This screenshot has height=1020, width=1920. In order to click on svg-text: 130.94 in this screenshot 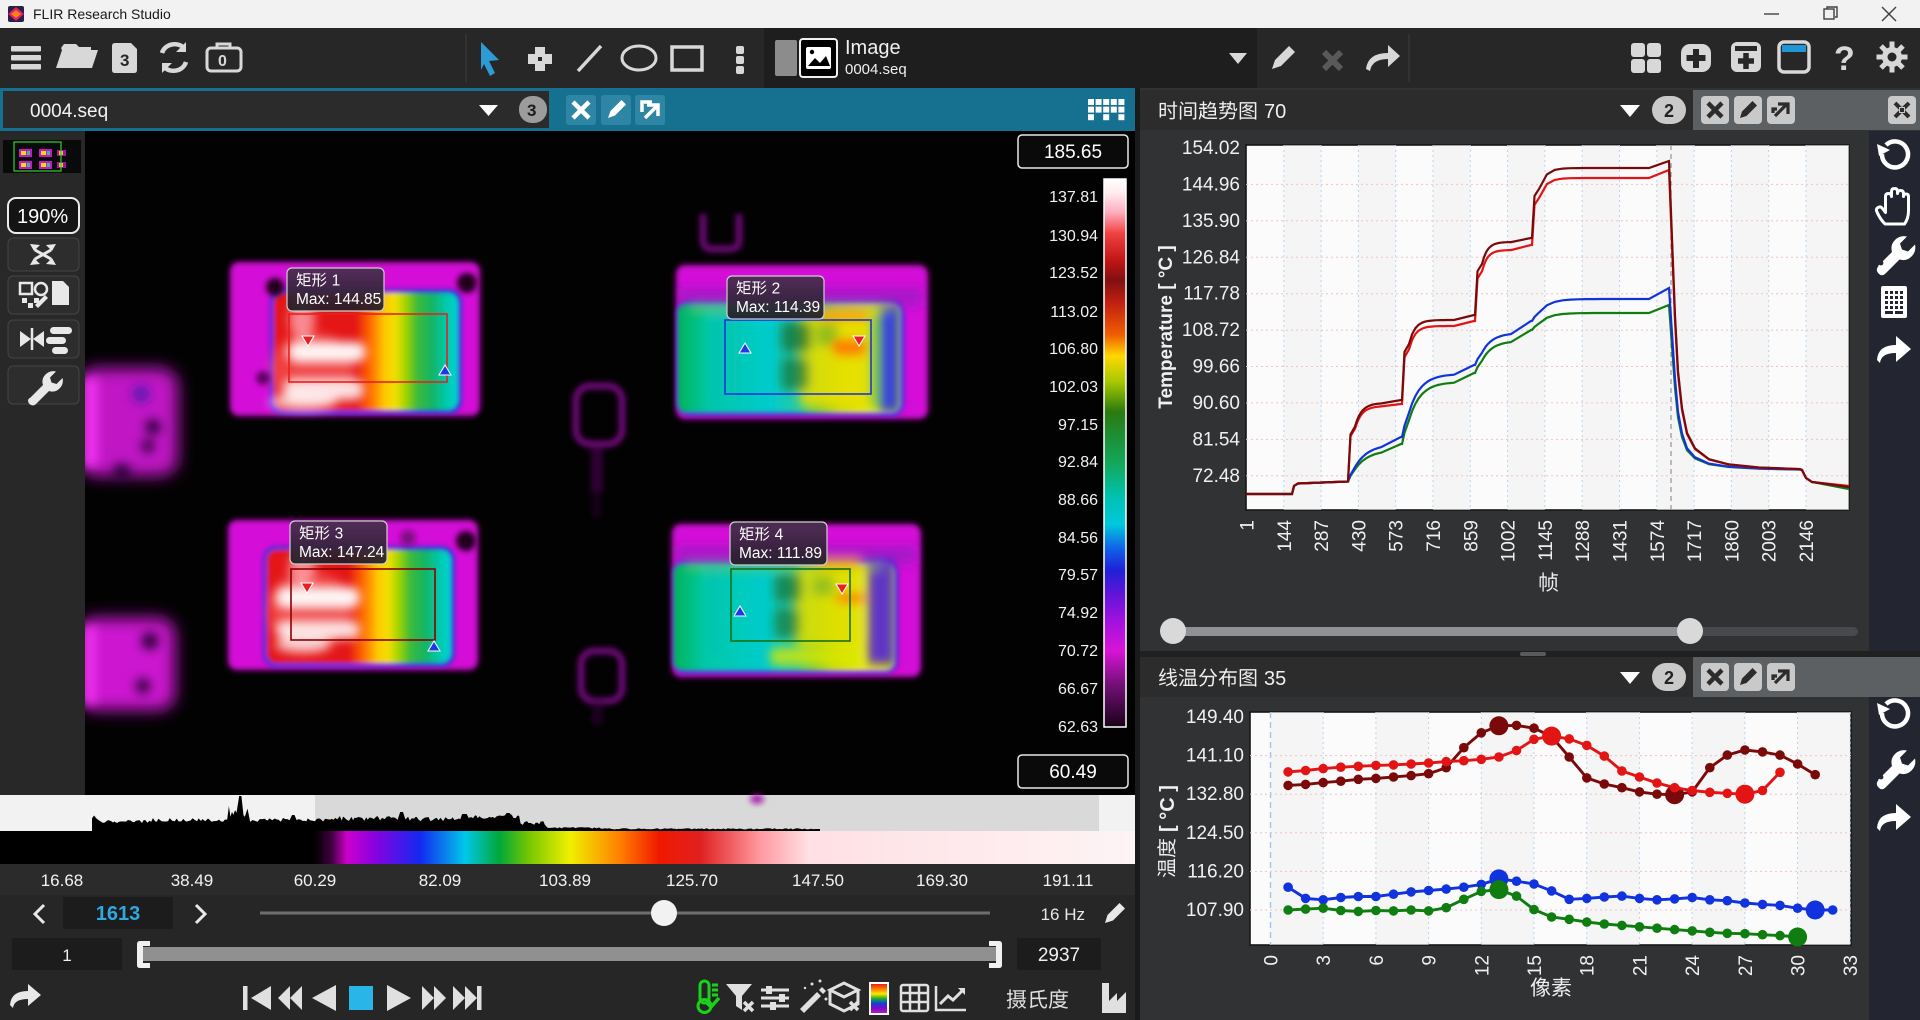, I will do `click(1073, 236)`.